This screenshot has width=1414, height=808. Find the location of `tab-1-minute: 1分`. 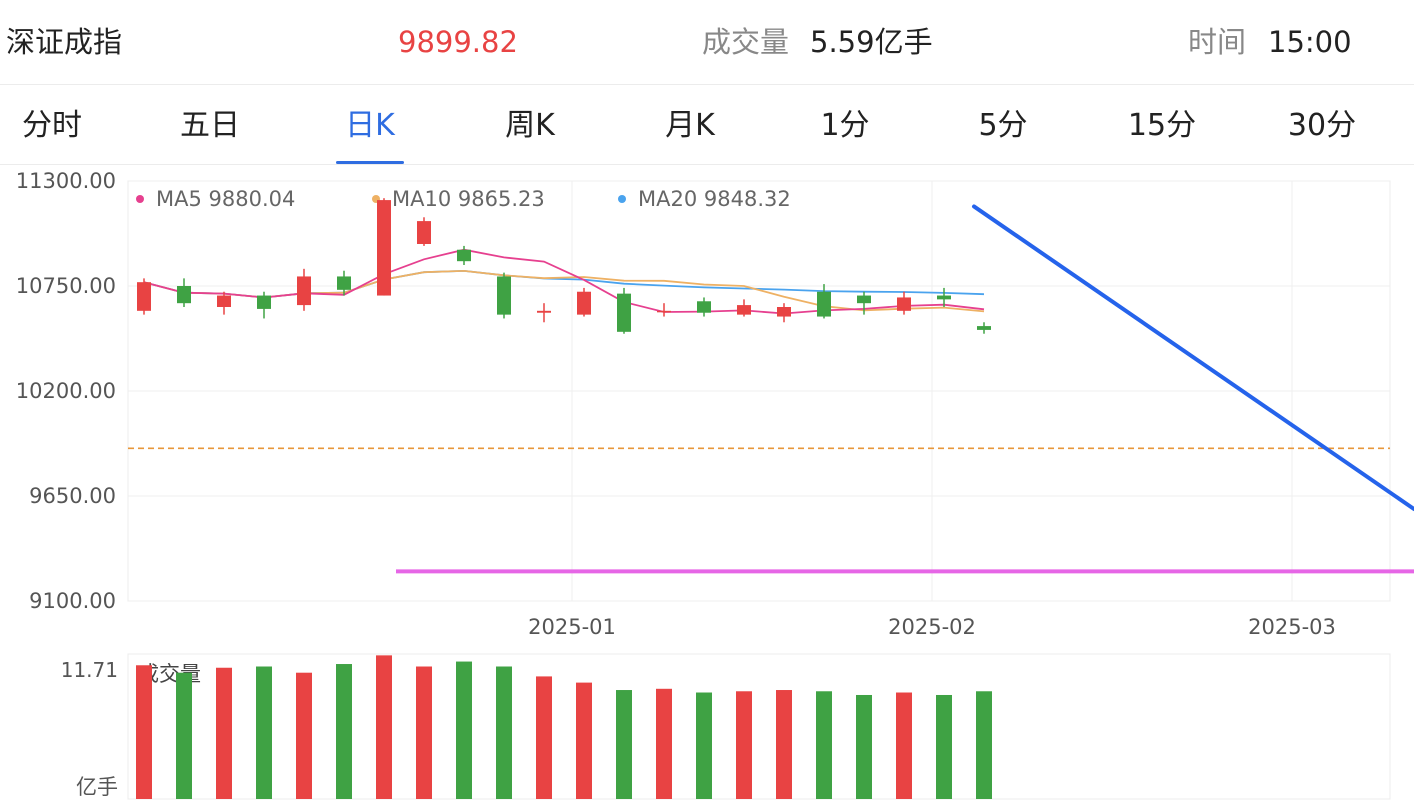

tab-1-minute: 1分 is located at coordinates (845, 125).